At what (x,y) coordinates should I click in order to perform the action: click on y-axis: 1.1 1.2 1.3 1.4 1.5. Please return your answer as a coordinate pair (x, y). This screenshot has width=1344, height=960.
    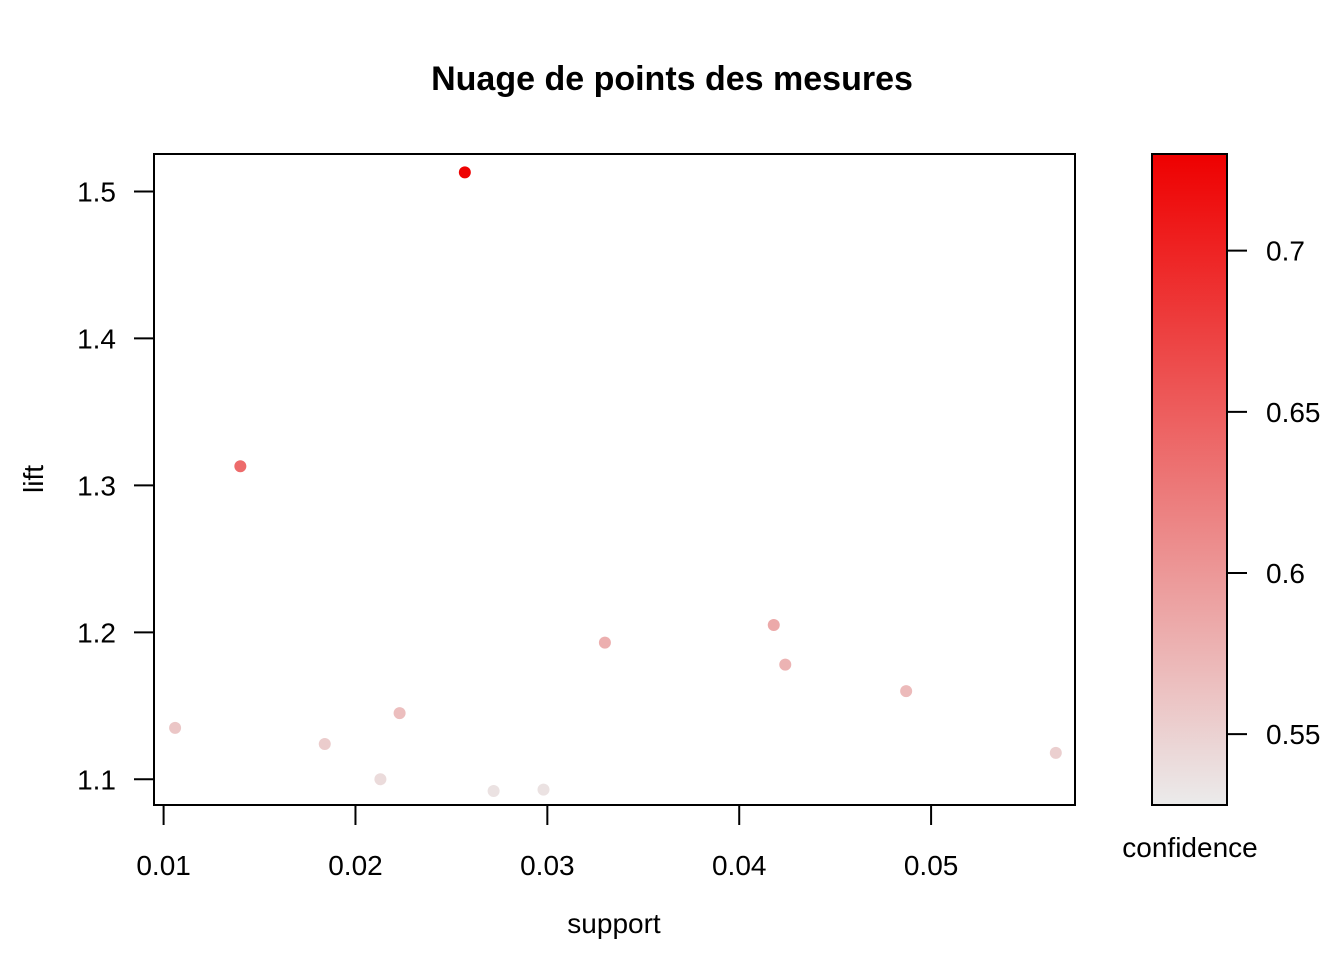
    Looking at the image, I should click on (116, 485).